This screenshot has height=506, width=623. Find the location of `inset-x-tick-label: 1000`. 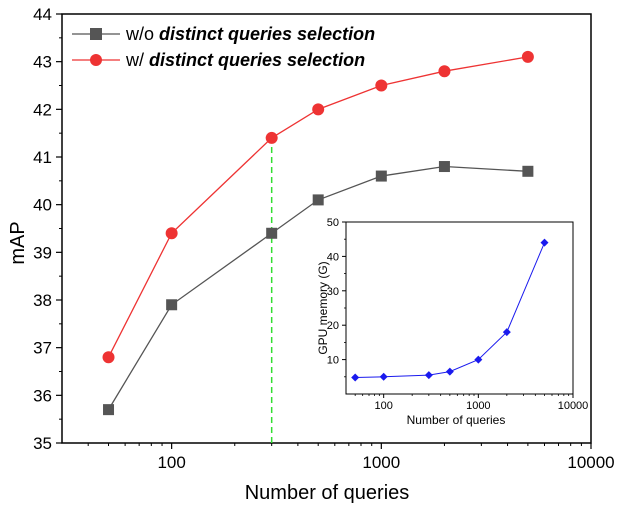

inset-x-tick-label: 1000 is located at coordinates (478, 406).